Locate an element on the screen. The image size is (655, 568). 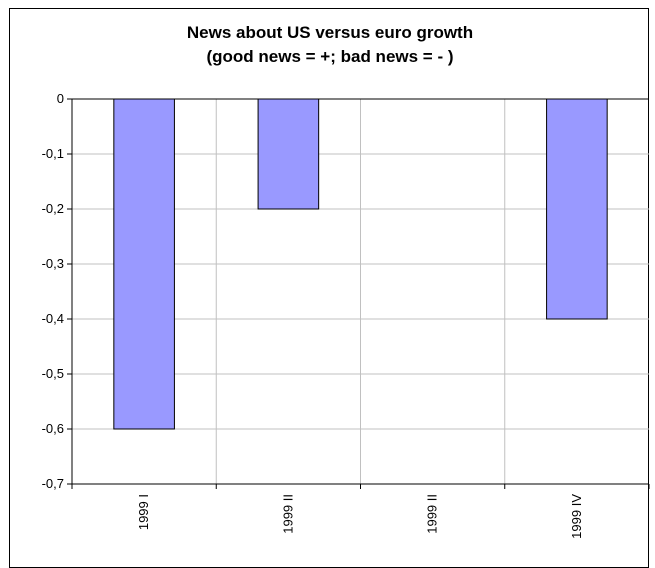
y-tick-label: -0,2 is located at coordinates (53, 208).